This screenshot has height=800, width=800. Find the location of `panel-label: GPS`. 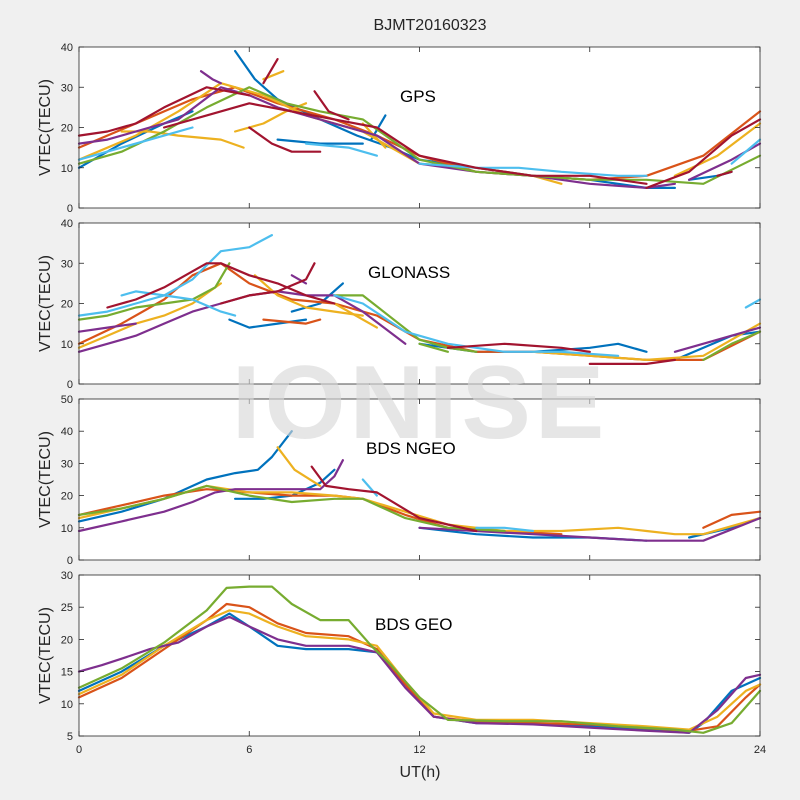

panel-label: GPS is located at coordinates (418, 96).